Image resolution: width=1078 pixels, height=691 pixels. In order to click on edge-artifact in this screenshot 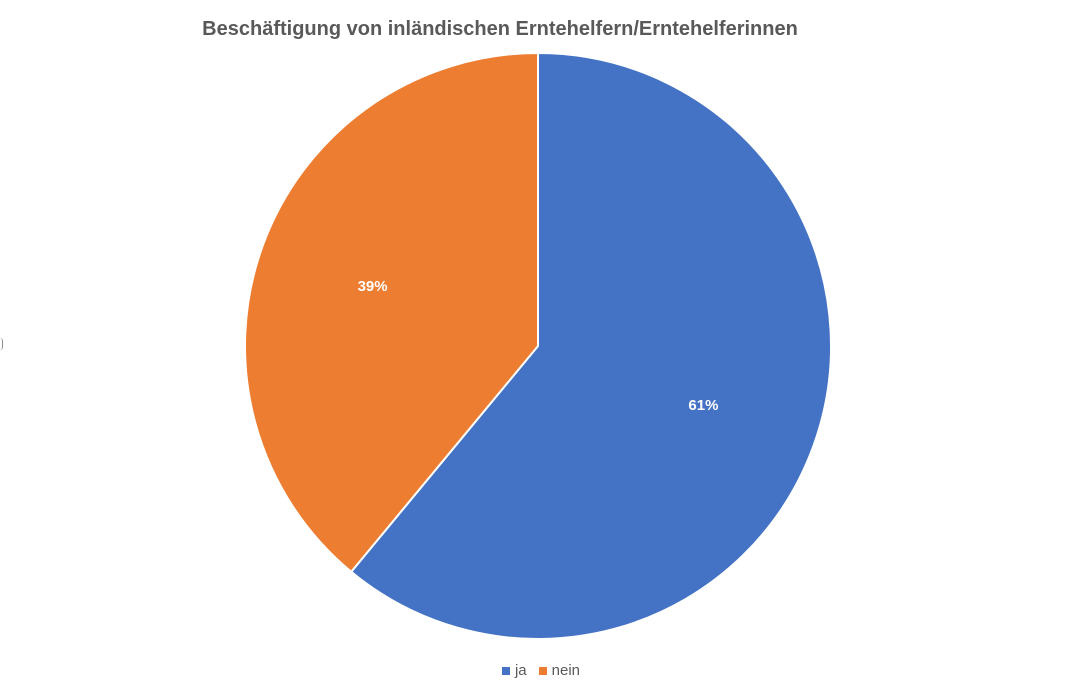, I will do `click(1, 344)`.